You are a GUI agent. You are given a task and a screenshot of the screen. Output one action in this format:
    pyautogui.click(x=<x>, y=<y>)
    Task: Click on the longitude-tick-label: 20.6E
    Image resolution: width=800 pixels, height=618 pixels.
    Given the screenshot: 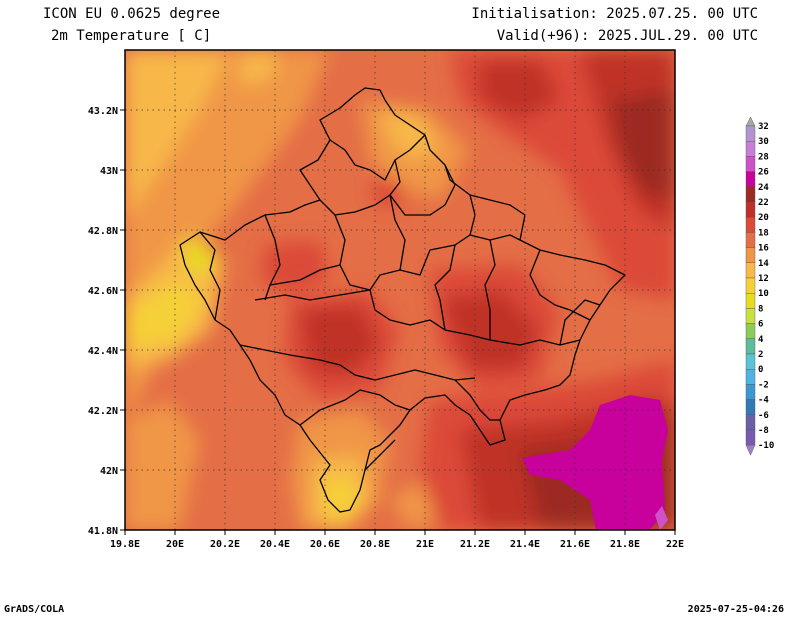 What is the action you would take?
    pyautogui.click(x=325, y=544)
    